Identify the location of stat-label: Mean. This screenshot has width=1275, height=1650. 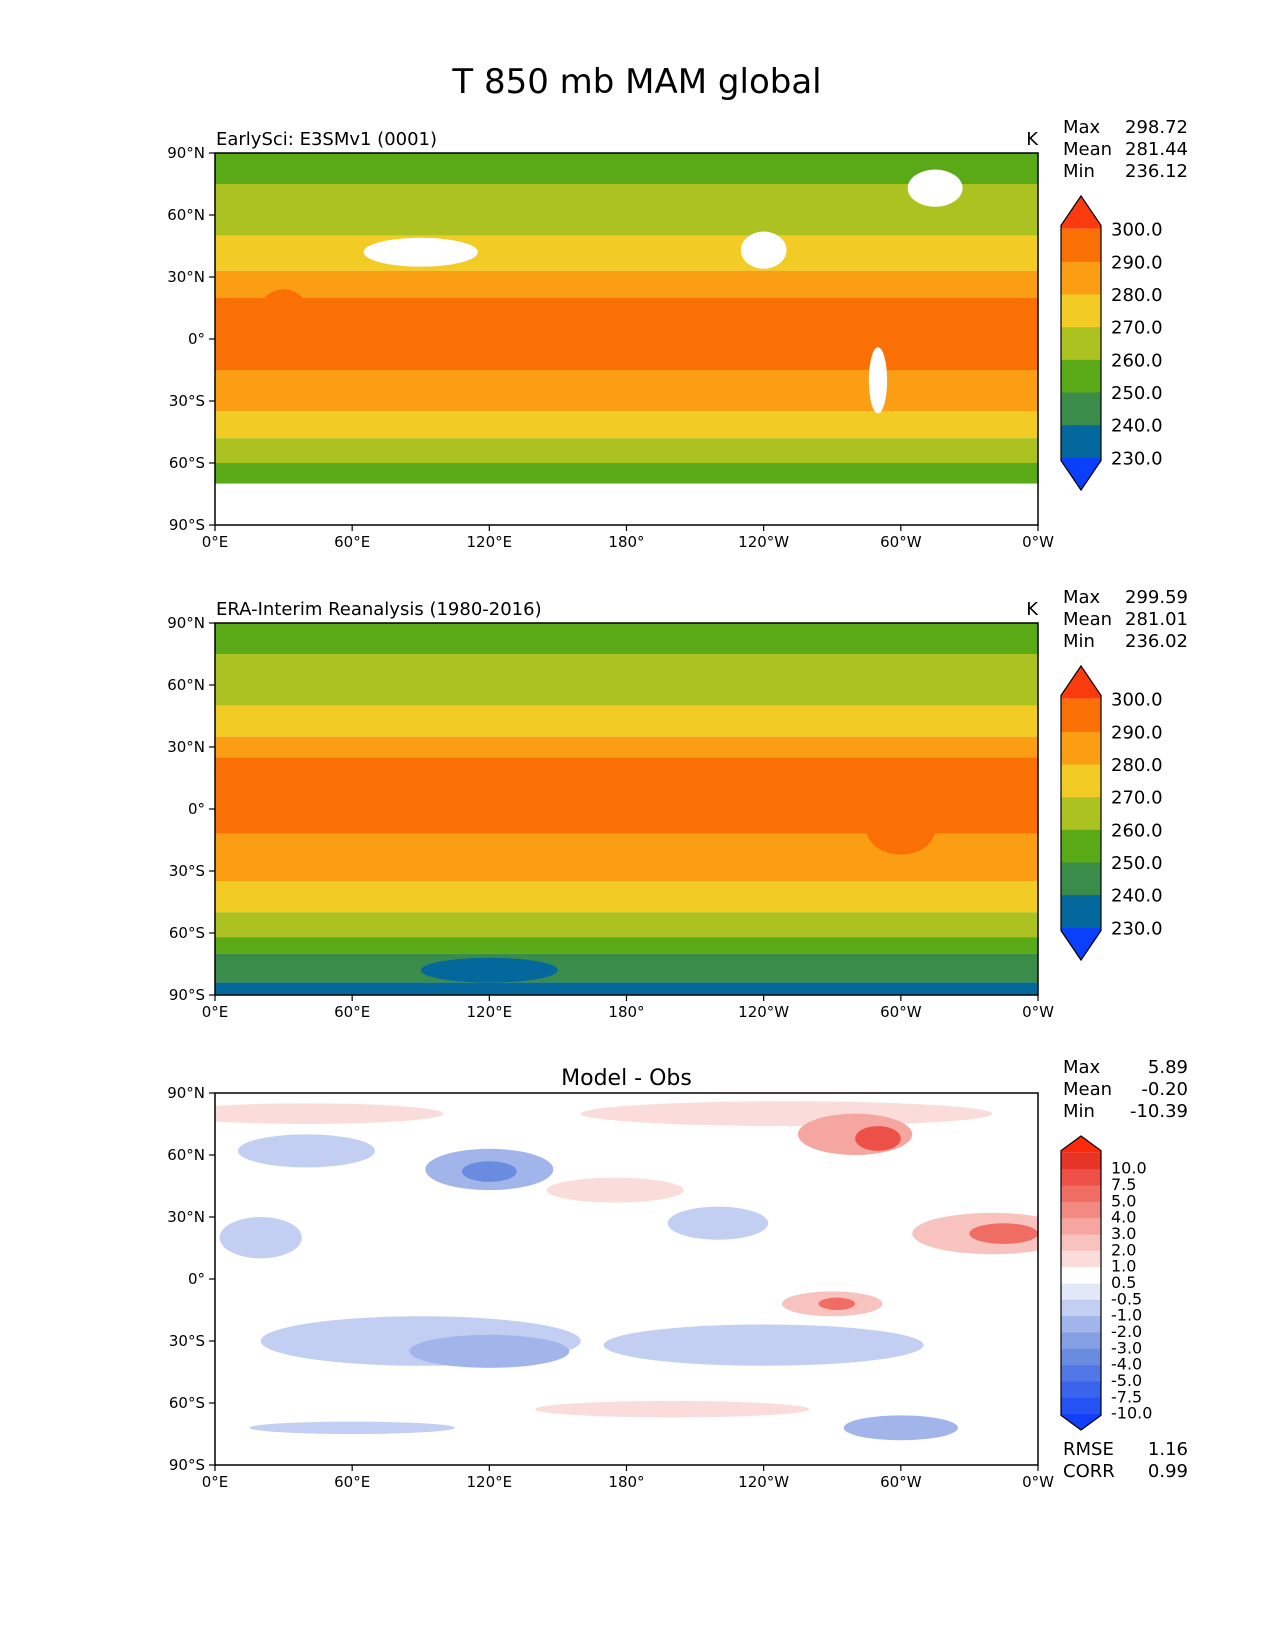
(1087, 149).